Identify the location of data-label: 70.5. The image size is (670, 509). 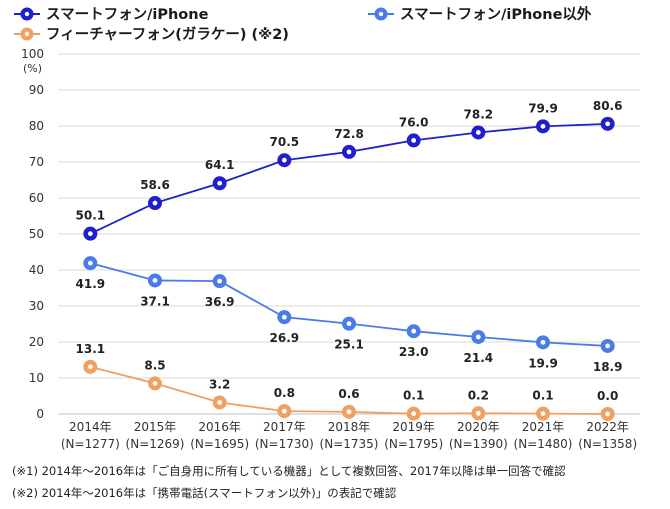
(285, 142).